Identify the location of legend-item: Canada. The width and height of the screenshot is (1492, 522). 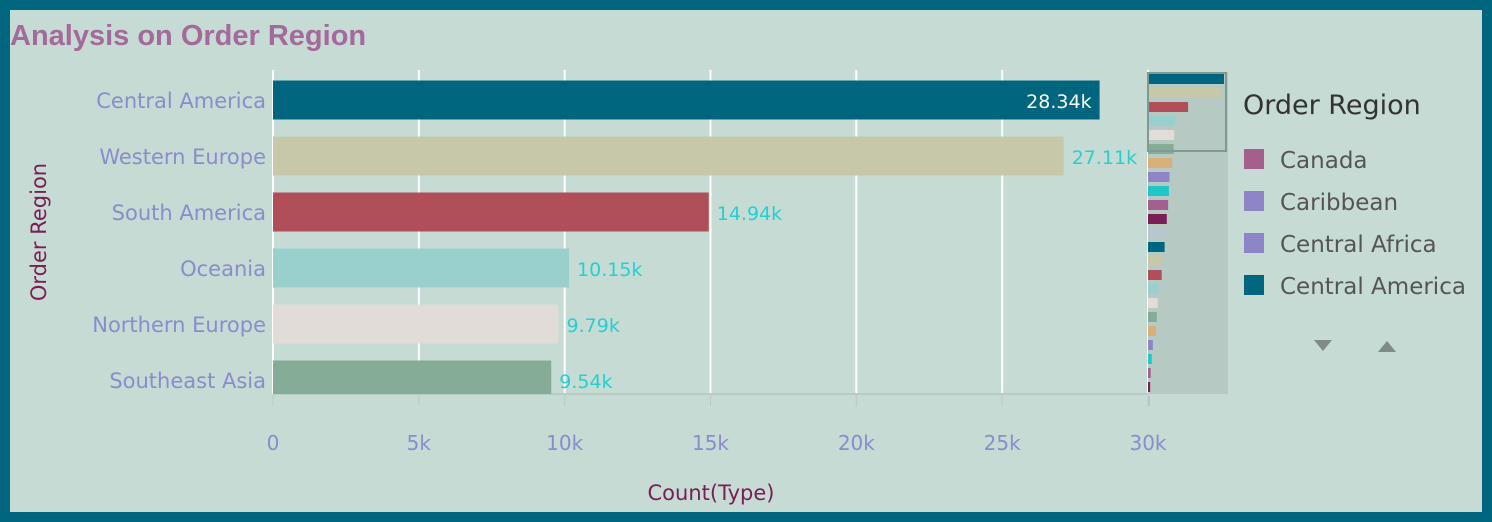
(1306, 161).